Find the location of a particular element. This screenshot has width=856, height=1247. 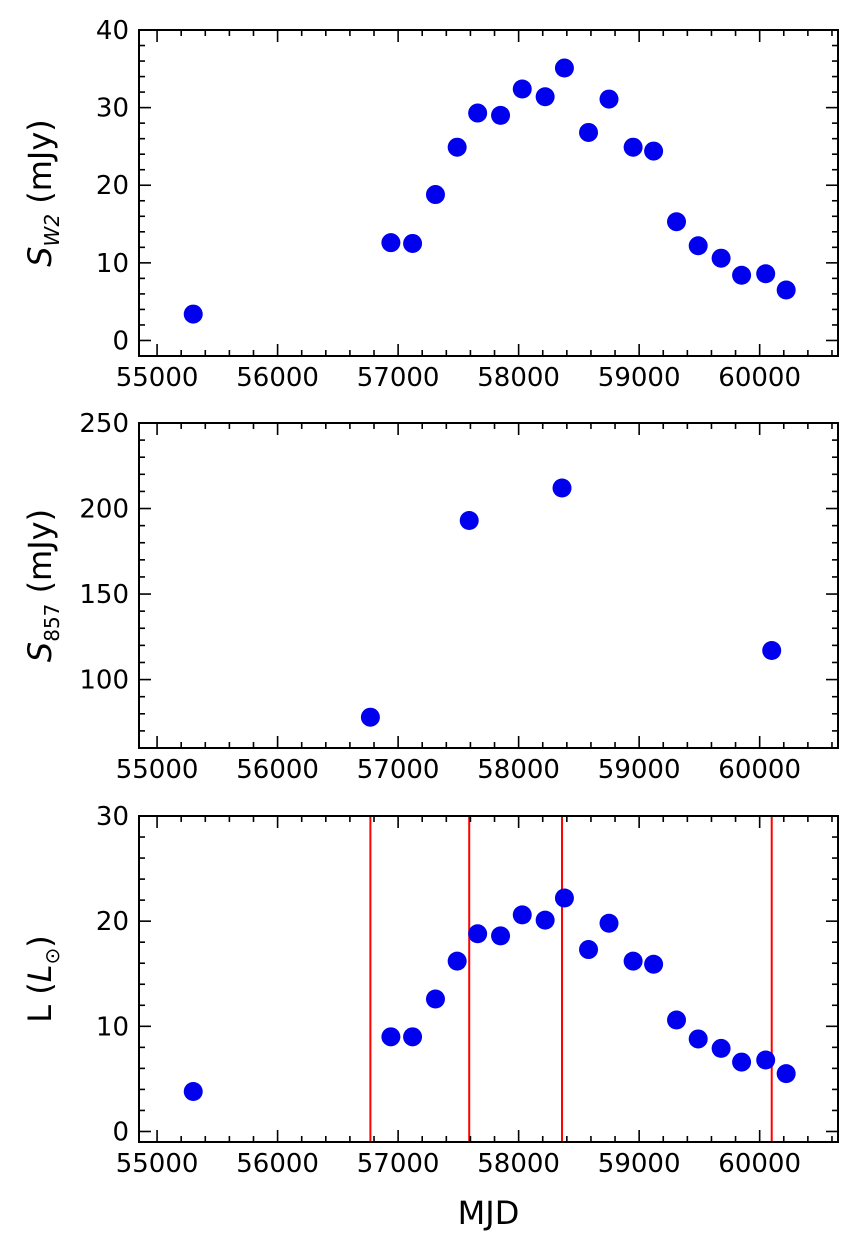

y-tick-label: 100 is located at coordinates (104, 681).